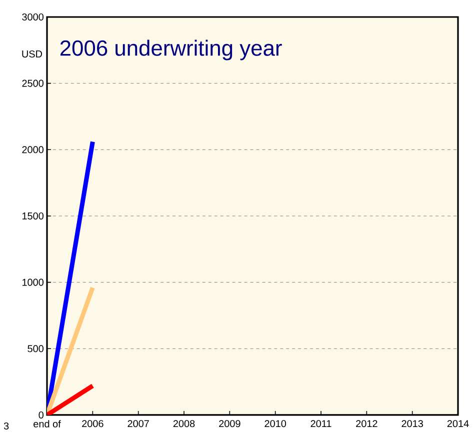 The width and height of the screenshot is (475, 440). Describe the element at coordinates (458, 424) in the screenshot. I see `x-tick-label: 2014` at that location.